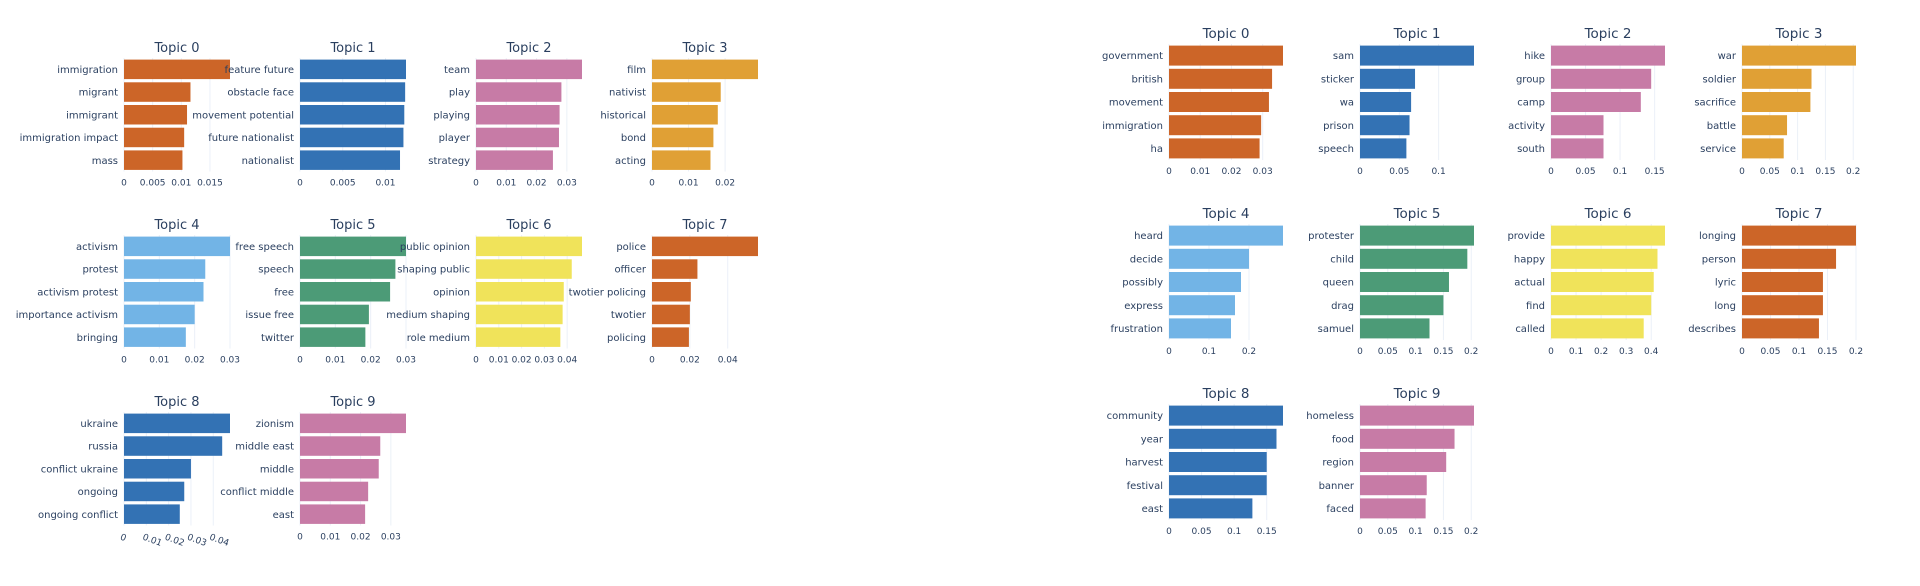 The image size is (1920, 586). I want to click on tick-label: 0.4, so click(1651, 352).